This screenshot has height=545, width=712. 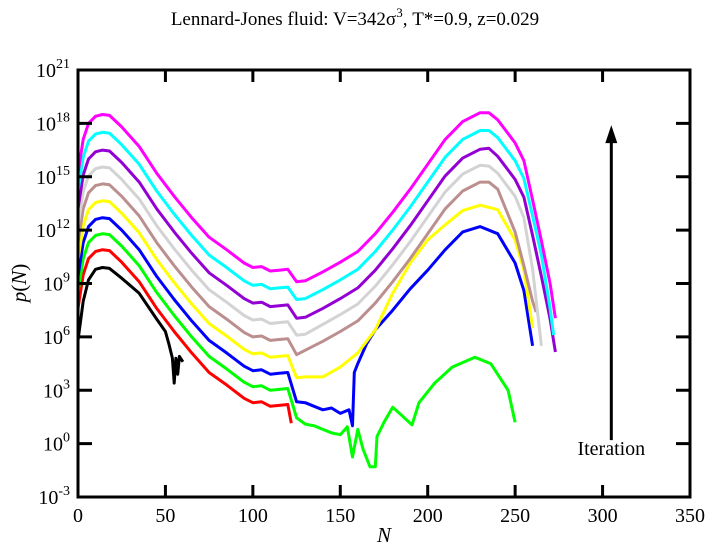 I want to click on x-tick-label: 250, so click(x=515, y=516).